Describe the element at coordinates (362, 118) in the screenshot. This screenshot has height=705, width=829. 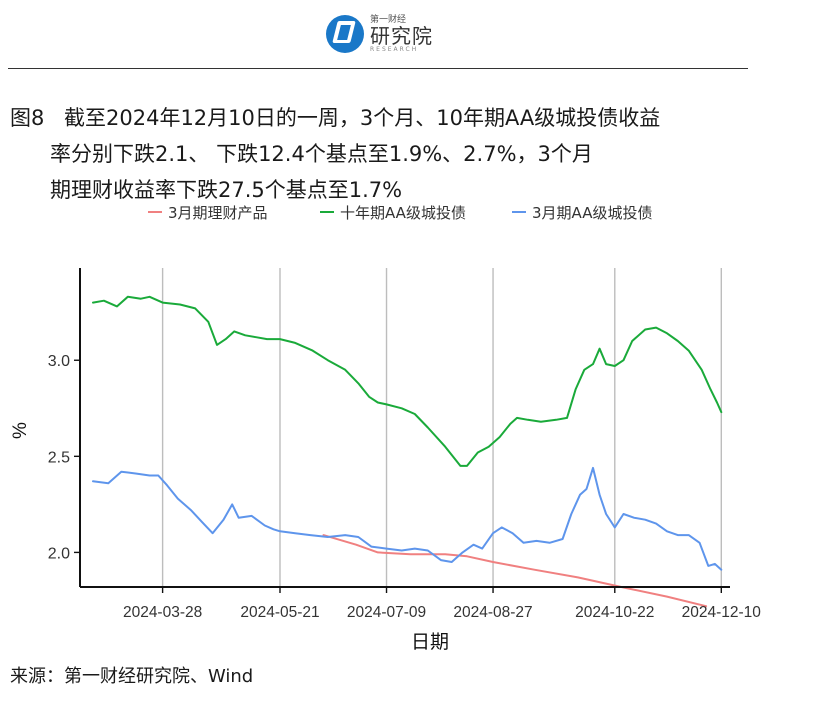
I see `title-line-1: 截至2024年12月10日的一周，3个月、10年期AA级城投债收益` at that location.